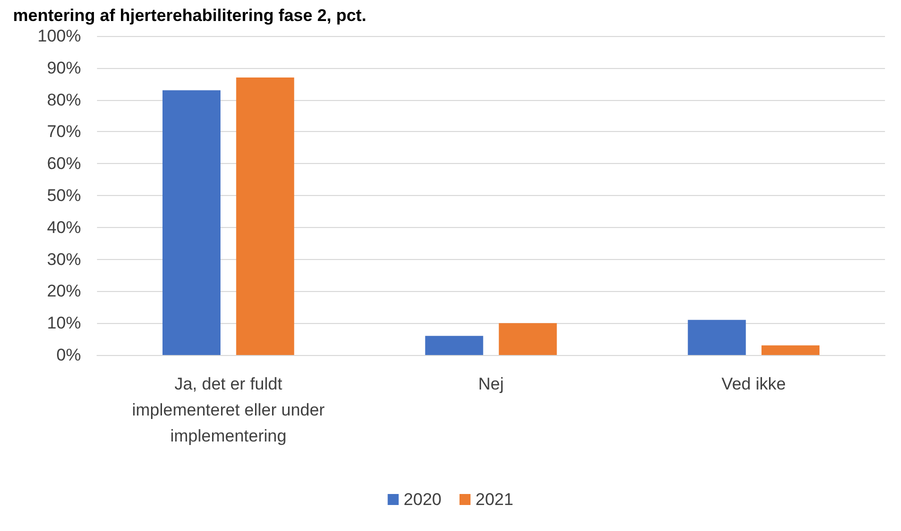  What do you see at coordinates (63, 323) in the screenshot?
I see `y-tick-label: 10%` at bounding box center [63, 323].